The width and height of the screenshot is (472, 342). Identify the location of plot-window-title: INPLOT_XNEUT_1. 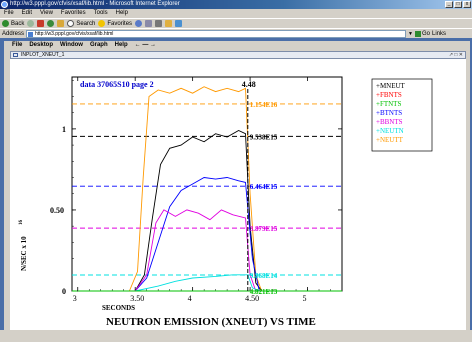
(43, 55).